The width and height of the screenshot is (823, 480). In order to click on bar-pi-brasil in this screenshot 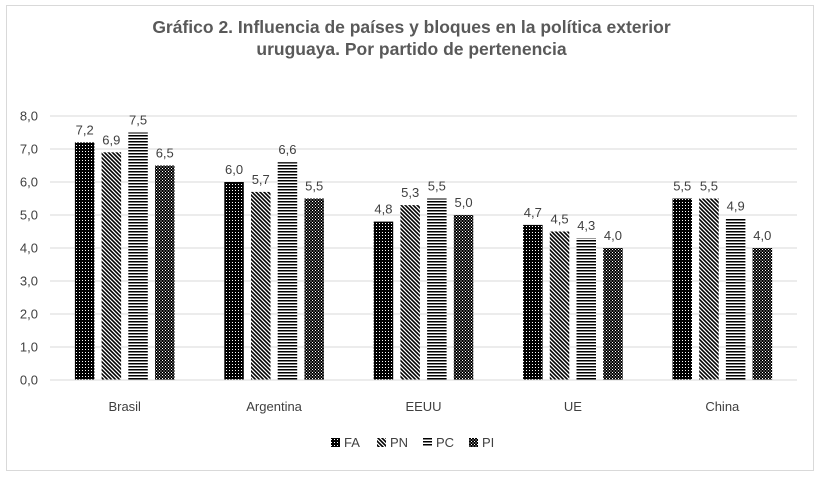, I will do `click(165, 272)`.